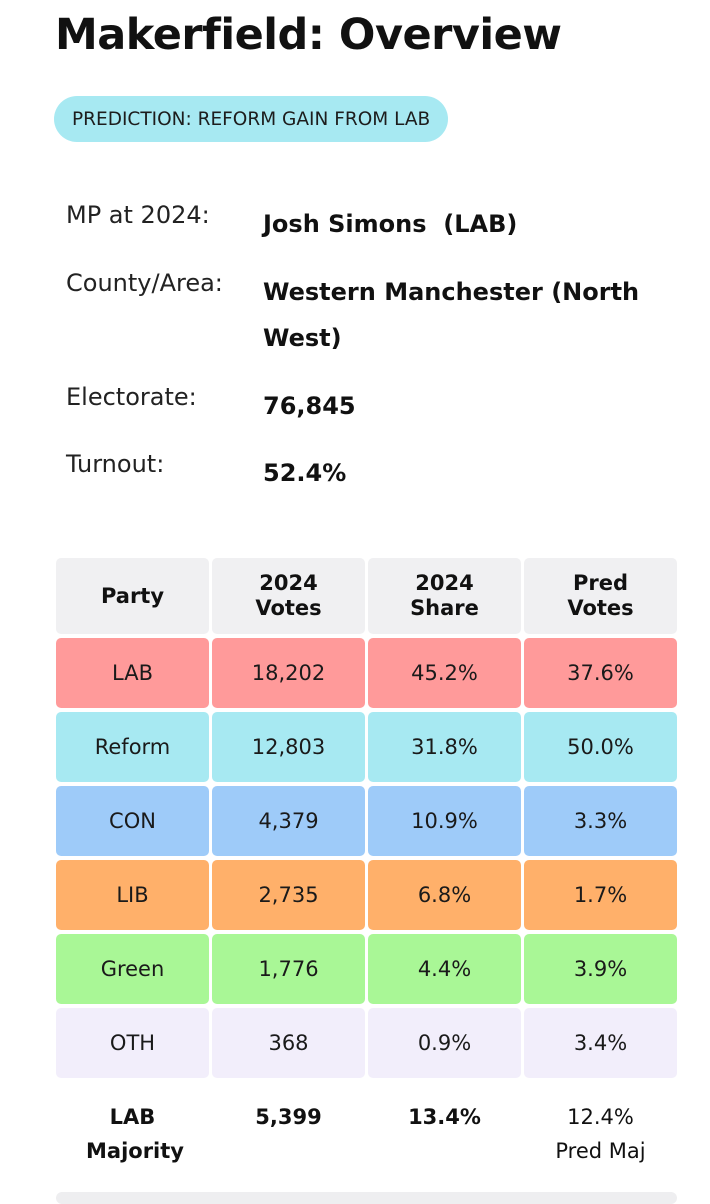 The width and height of the screenshot is (710, 1204). What do you see at coordinates (444, 821) in the screenshot?
I see `share-cell: 10.9%` at bounding box center [444, 821].